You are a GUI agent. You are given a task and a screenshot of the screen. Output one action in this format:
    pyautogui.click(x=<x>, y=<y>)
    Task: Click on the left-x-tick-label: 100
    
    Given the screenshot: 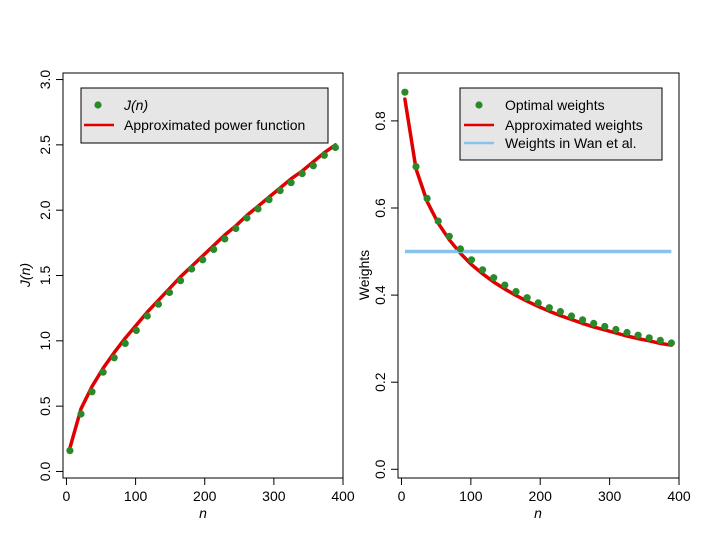 What is the action you would take?
    pyautogui.click(x=136, y=496)
    